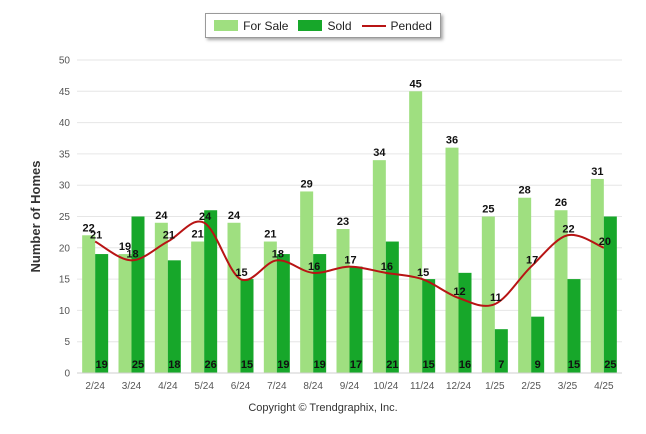 This screenshot has width=646, height=434. I want to click on y-tick-label-7: 35, so click(65, 154).